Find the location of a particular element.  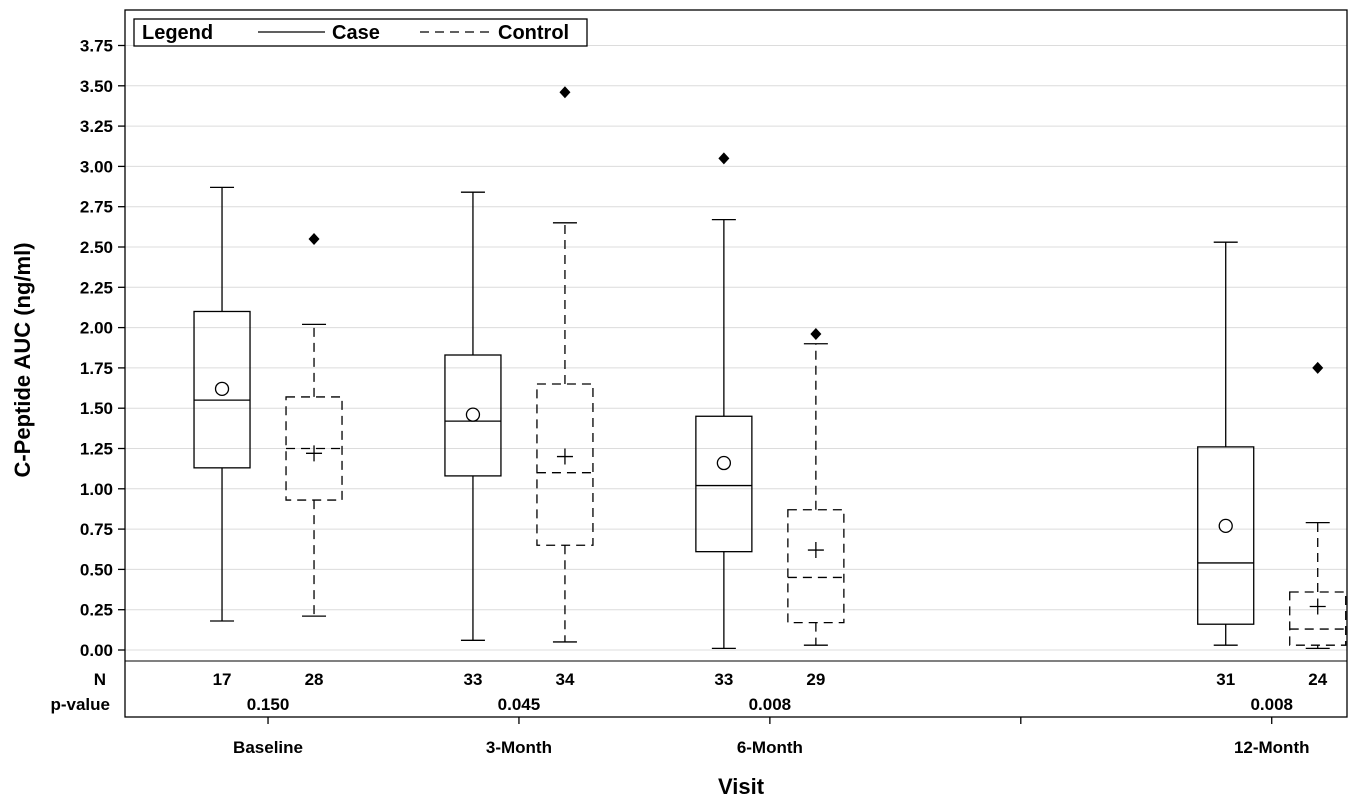

y-tick-label: 3.50 is located at coordinates (96, 86).